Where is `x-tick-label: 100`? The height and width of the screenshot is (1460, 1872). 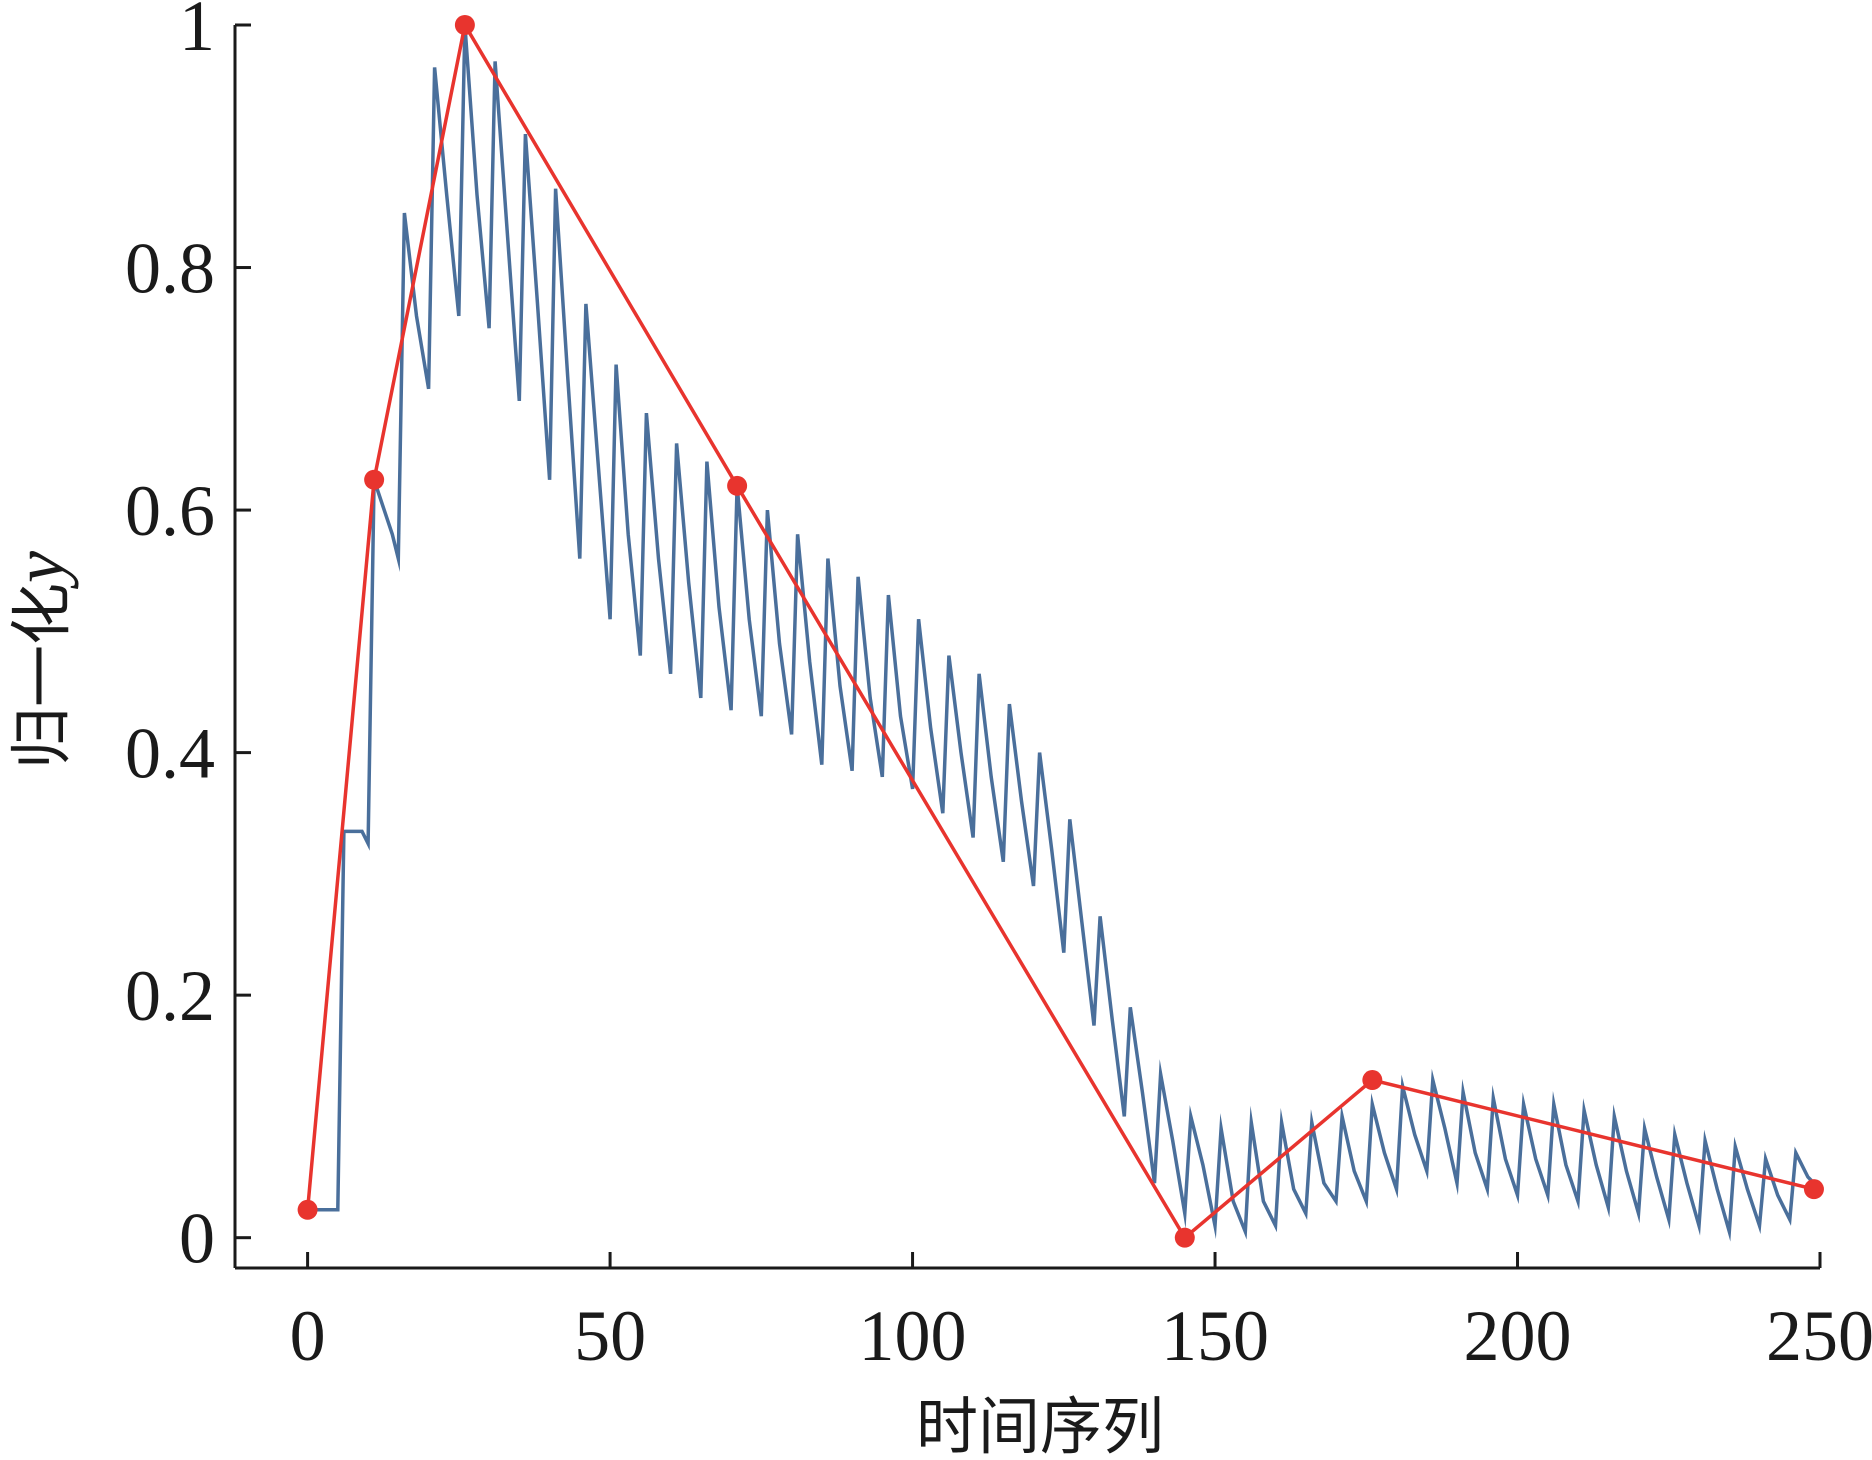
x-tick-label: 100 is located at coordinates (913, 1336).